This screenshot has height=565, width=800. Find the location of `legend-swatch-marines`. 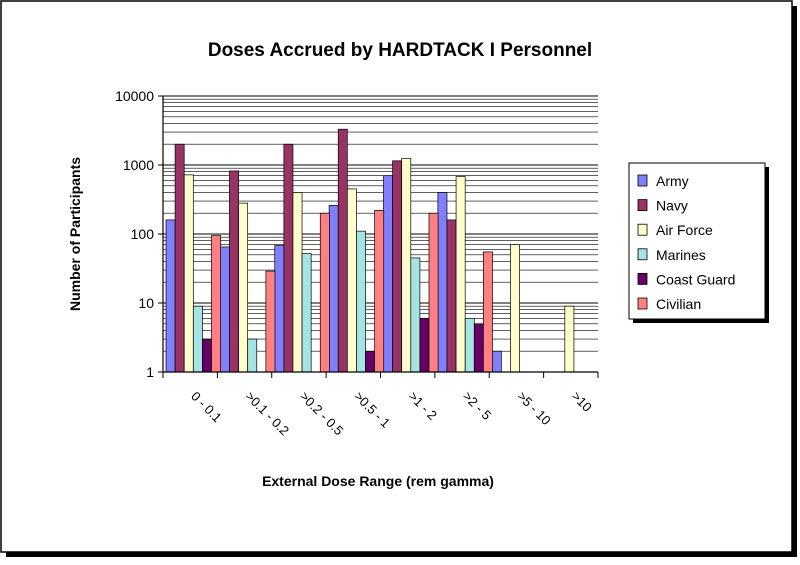

legend-swatch-marines is located at coordinates (642, 254).